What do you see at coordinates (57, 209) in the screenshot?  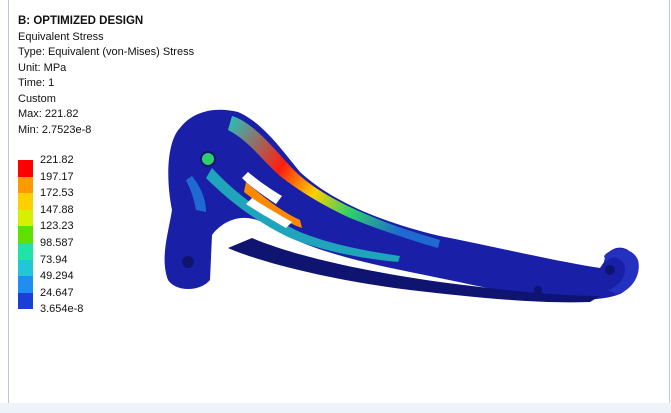 I see `legend-label: 147.88` at bounding box center [57, 209].